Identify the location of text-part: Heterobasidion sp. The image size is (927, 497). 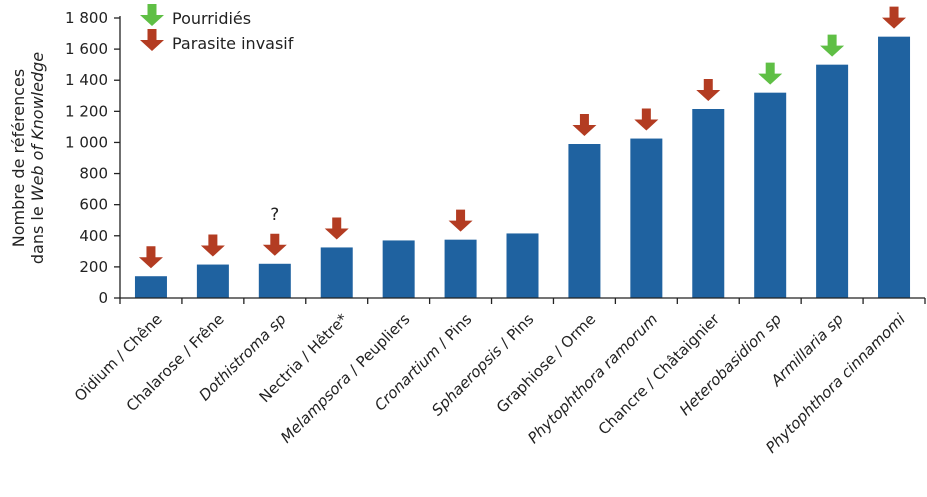
(730, 364).